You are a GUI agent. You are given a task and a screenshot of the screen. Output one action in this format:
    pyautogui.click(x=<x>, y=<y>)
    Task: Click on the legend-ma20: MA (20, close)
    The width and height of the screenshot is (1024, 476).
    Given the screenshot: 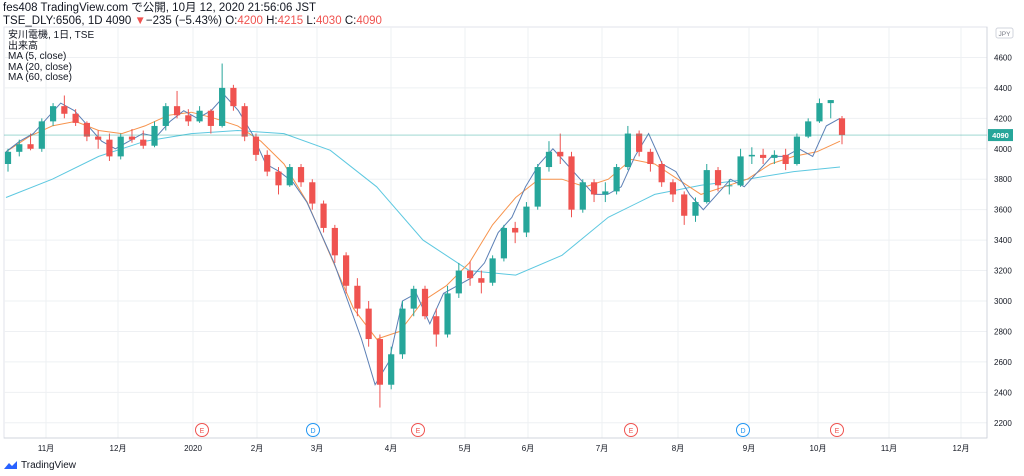 What is the action you would take?
    pyautogui.click(x=40, y=67)
    